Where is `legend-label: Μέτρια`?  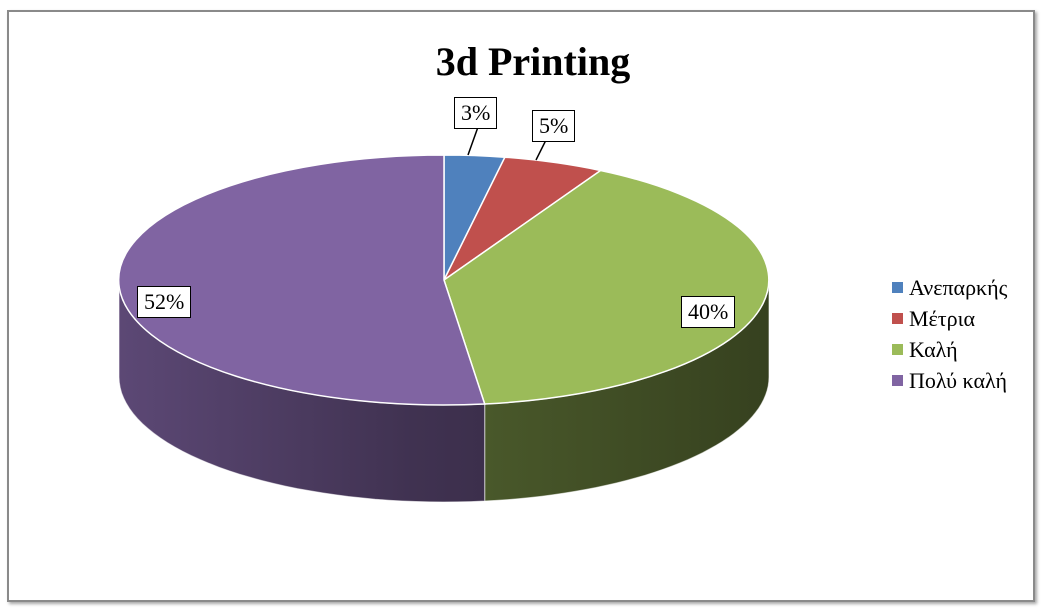 legend-label: Μέτρια is located at coordinates (942, 318).